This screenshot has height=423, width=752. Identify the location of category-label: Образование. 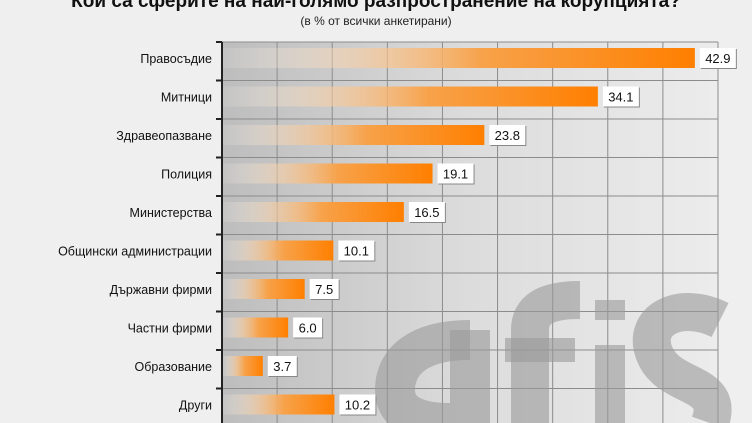
(174, 367).